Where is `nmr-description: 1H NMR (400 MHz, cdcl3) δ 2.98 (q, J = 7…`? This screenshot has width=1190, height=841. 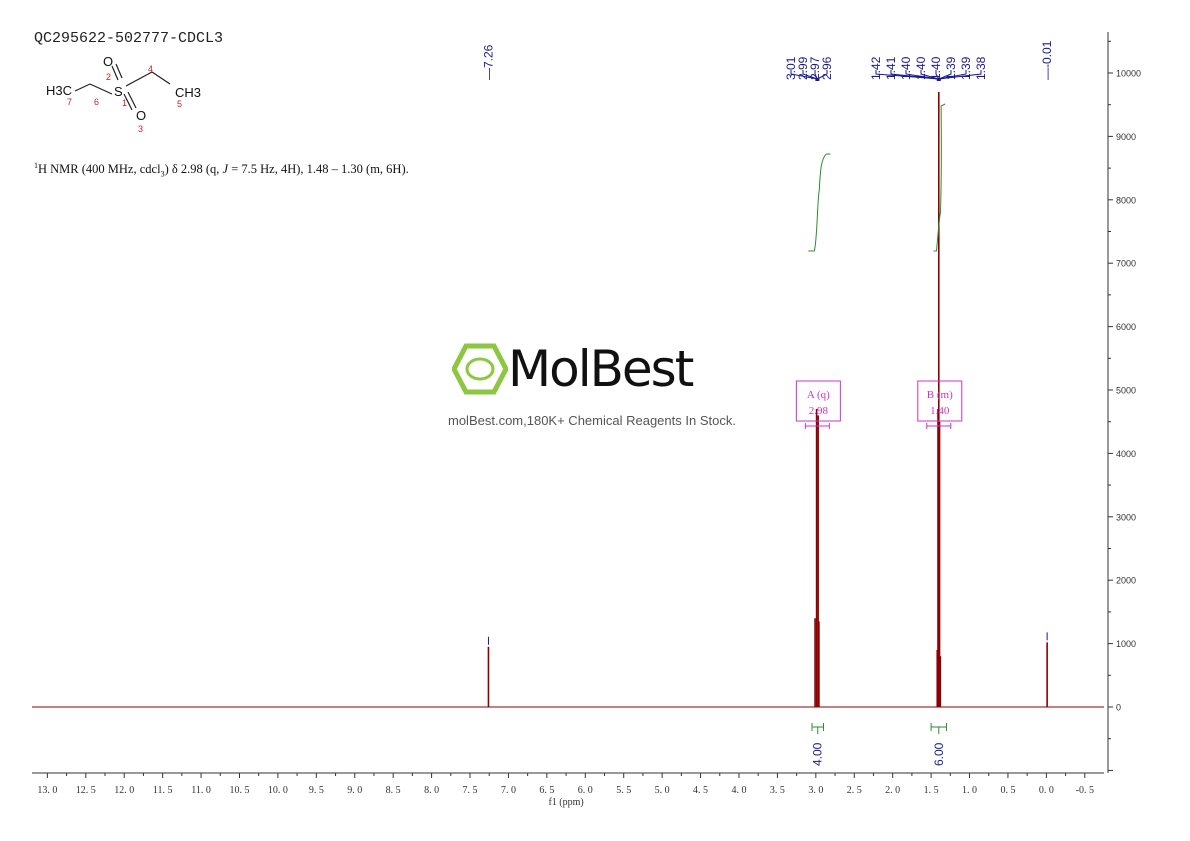
nmr-description: 1H NMR (400 MHz, cdcl3) δ 2.98 (q, J = 7… is located at coordinates (221, 170).